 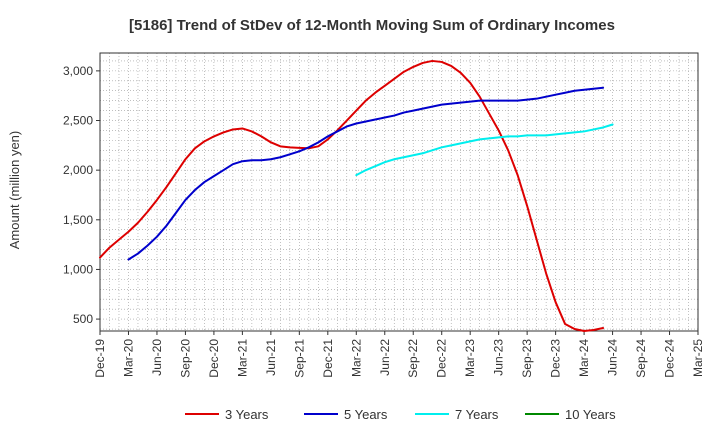 I want to click on x-tick-label: Dec-22, so click(x=442, y=358).